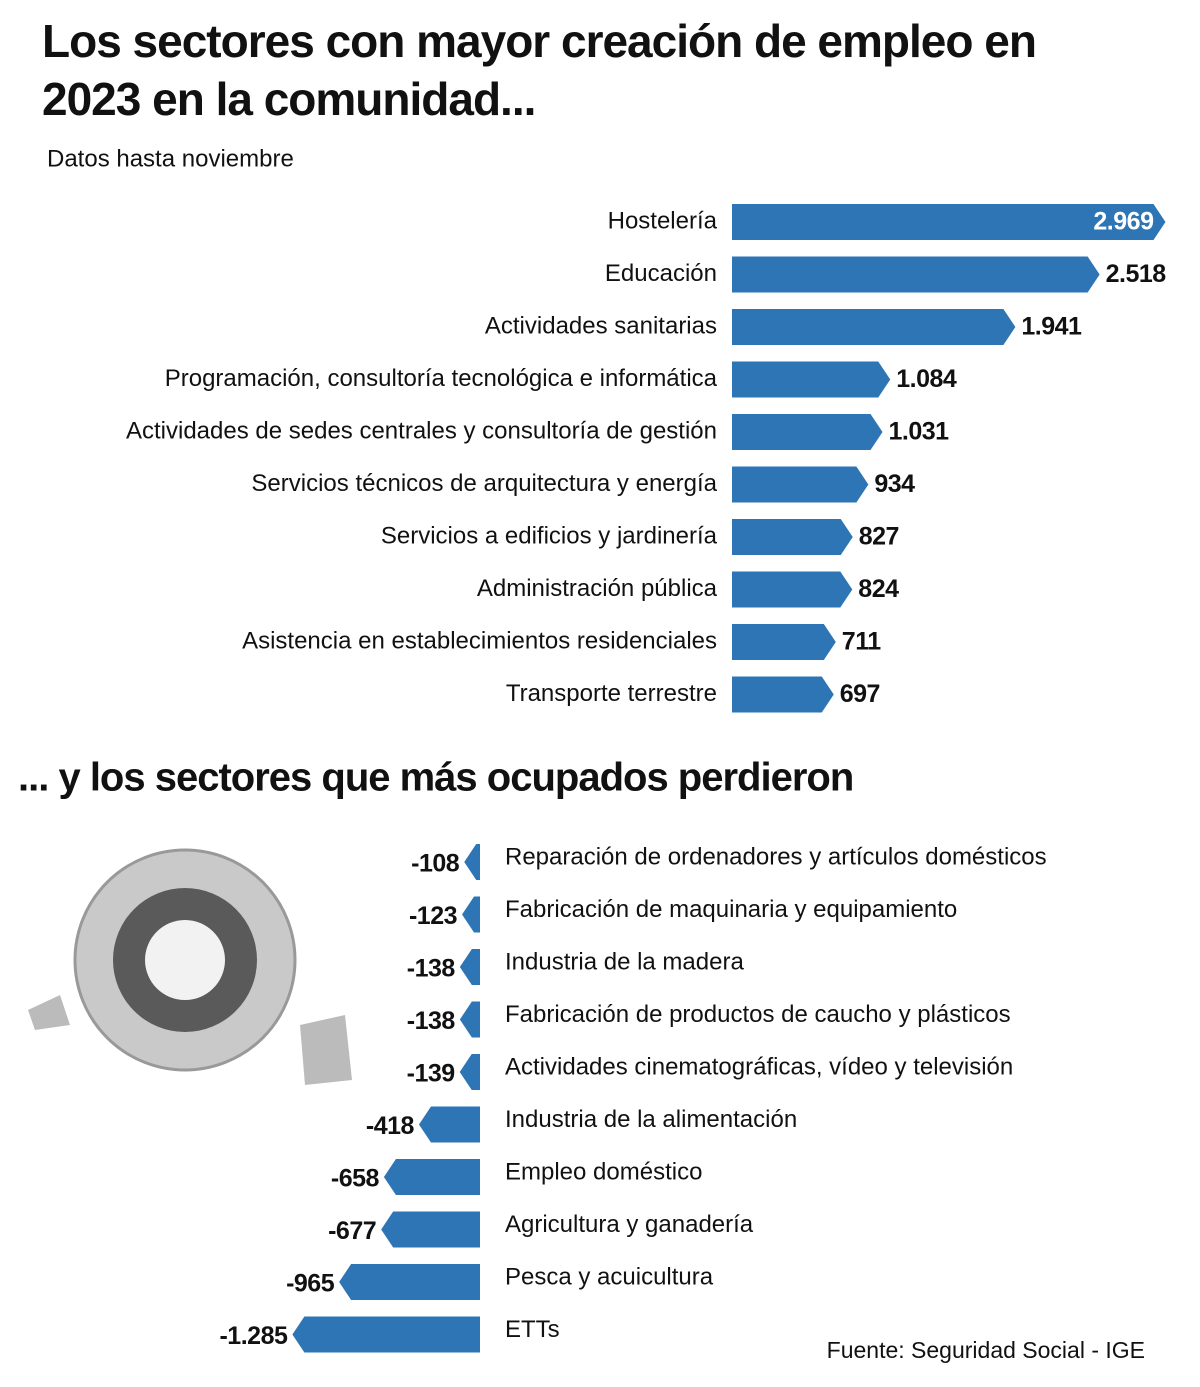 This screenshot has width=1200, height=1387. Describe the element at coordinates (310, 1284) in the screenshot. I see `value-label: -965` at that location.